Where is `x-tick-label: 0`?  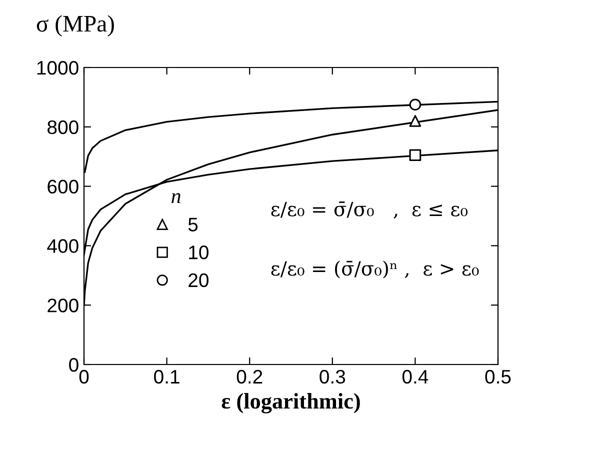
x-tick-label: 0 is located at coordinates (84, 377).